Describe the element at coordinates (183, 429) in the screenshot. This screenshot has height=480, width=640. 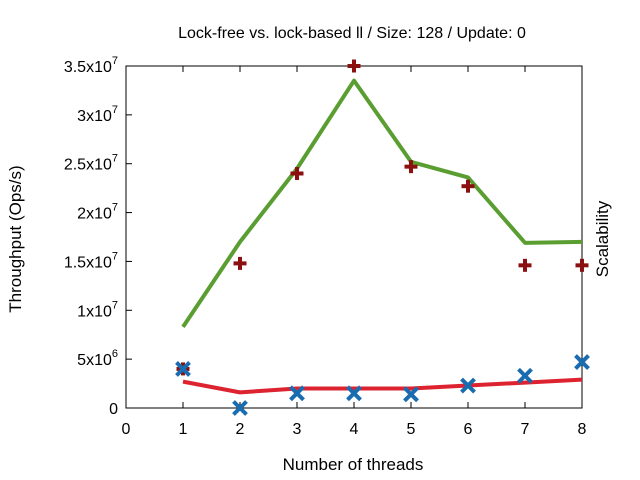
I see `x-tick-label: 1` at that location.